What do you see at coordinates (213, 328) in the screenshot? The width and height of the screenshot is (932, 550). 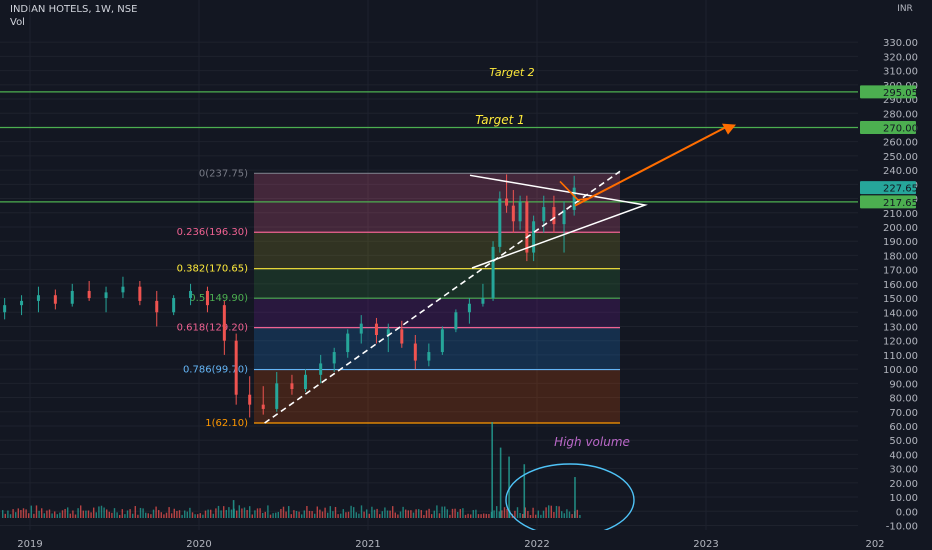 I see `fib-level-label: 0.618(129.20)` at bounding box center [213, 328].